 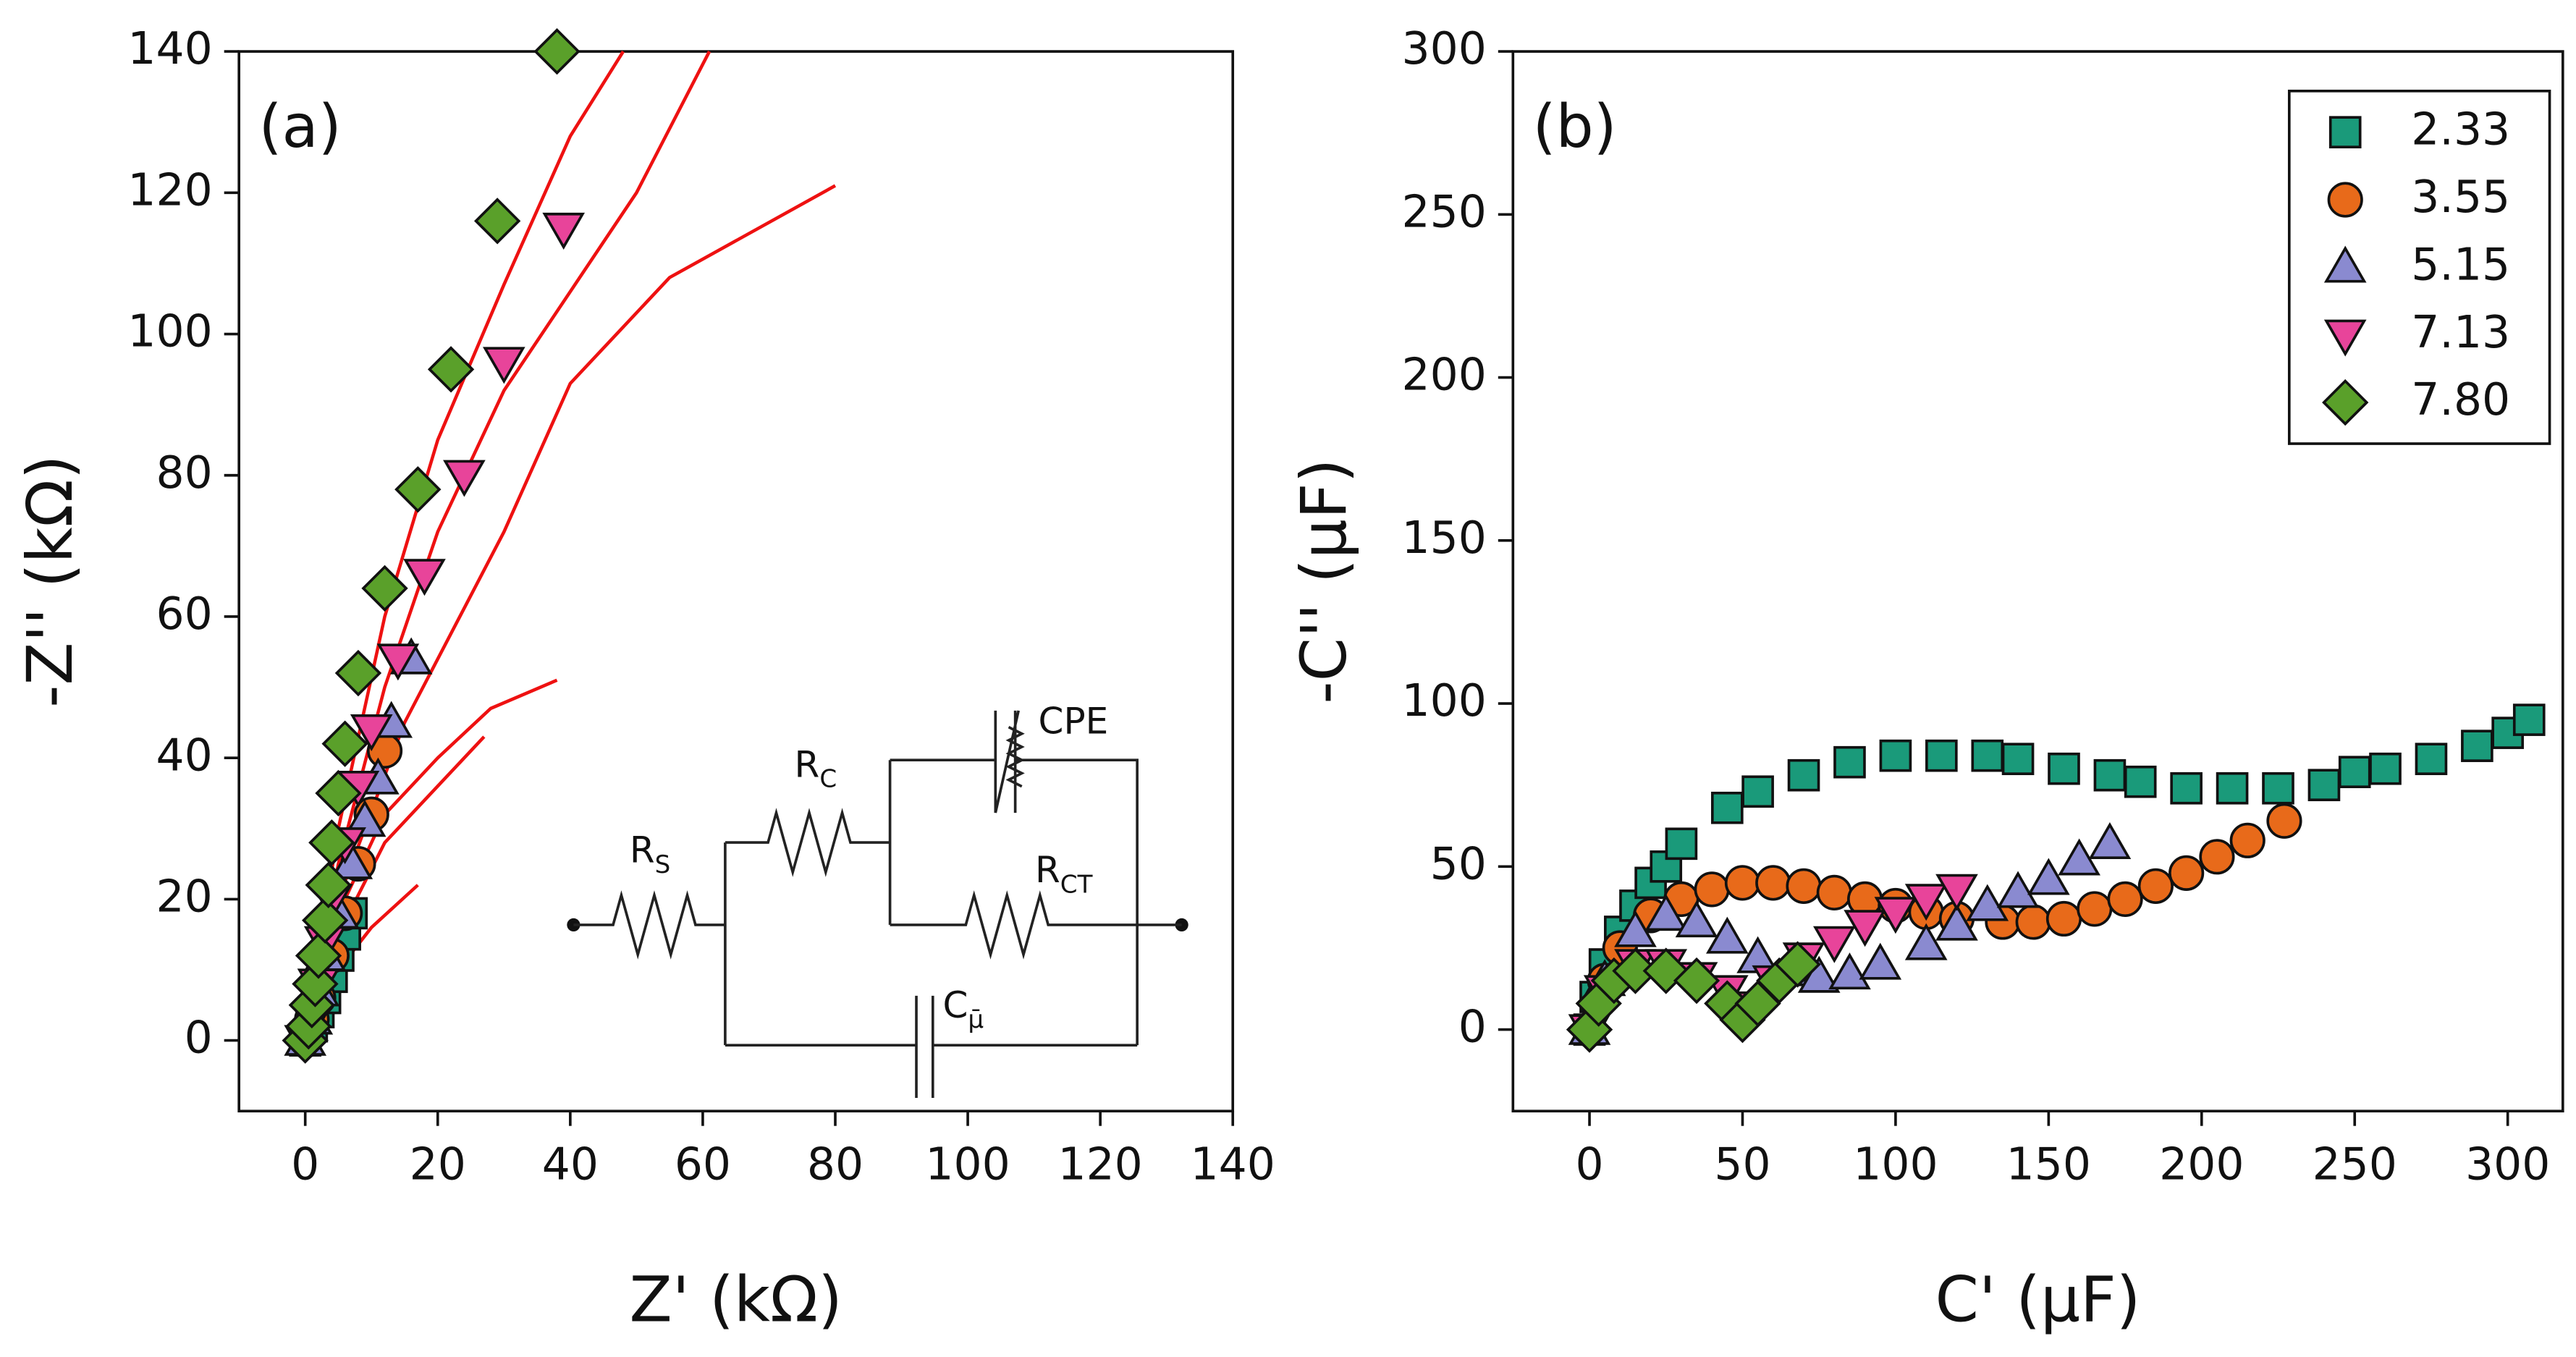 I want to click on label-main: R, so click(x=642, y=850).